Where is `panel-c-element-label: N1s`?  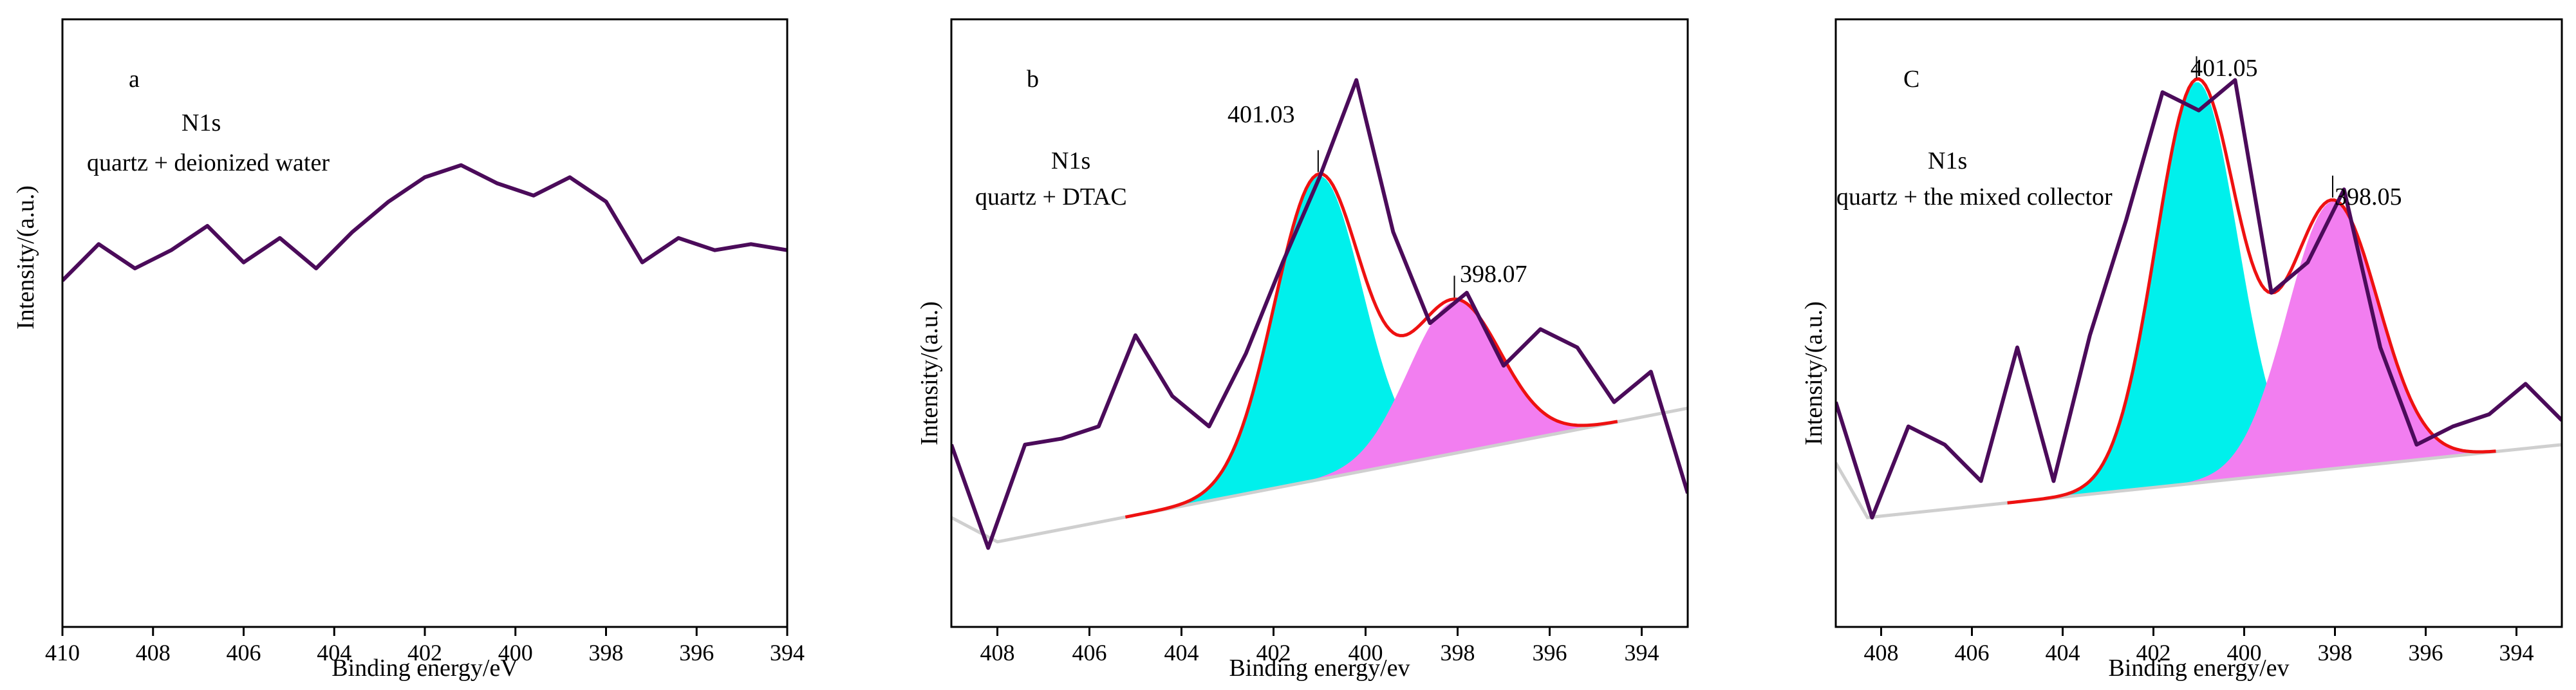
panel-c-element-label: N1s is located at coordinates (1947, 160).